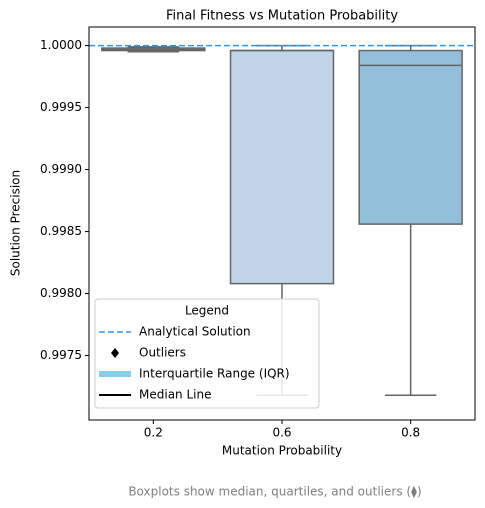 The image size is (485, 508). Describe the element at coordinates (16, 223) in the screenshot. I see `y-axis-label: Solution Precision` at that location.